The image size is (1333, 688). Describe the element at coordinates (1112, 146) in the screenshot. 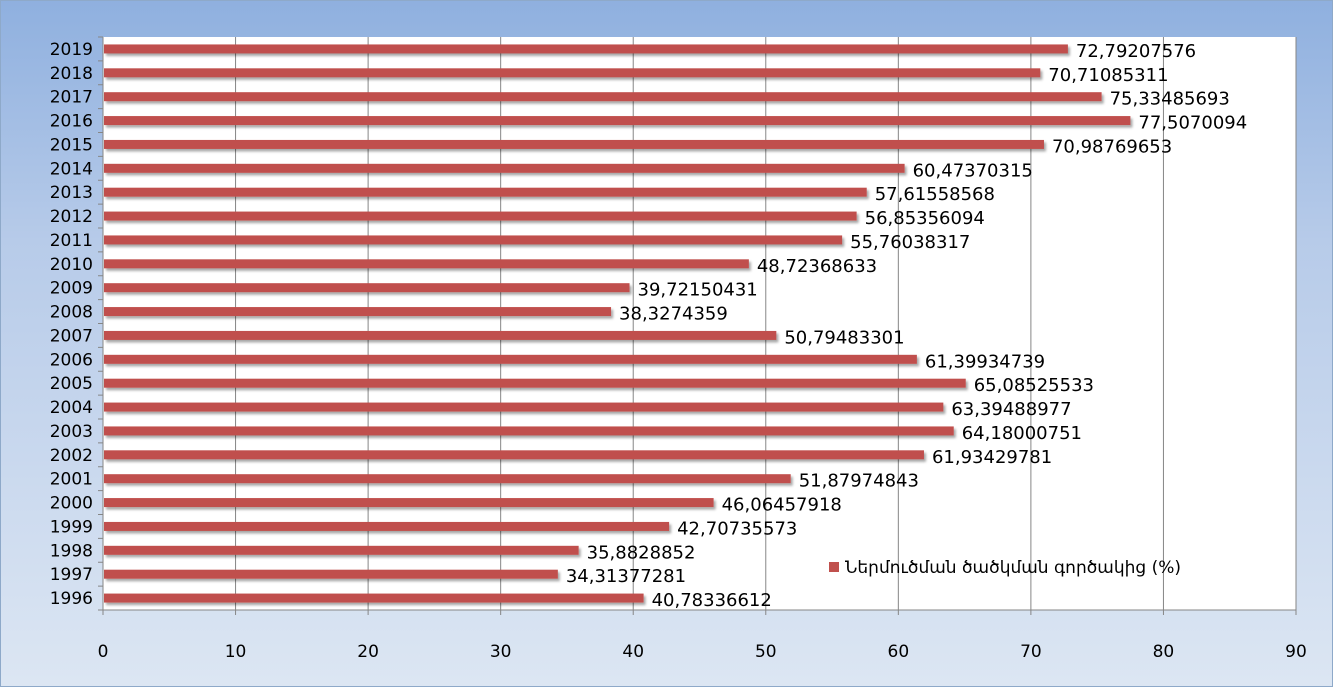

I see `data-label: 70,98769653` at that location.